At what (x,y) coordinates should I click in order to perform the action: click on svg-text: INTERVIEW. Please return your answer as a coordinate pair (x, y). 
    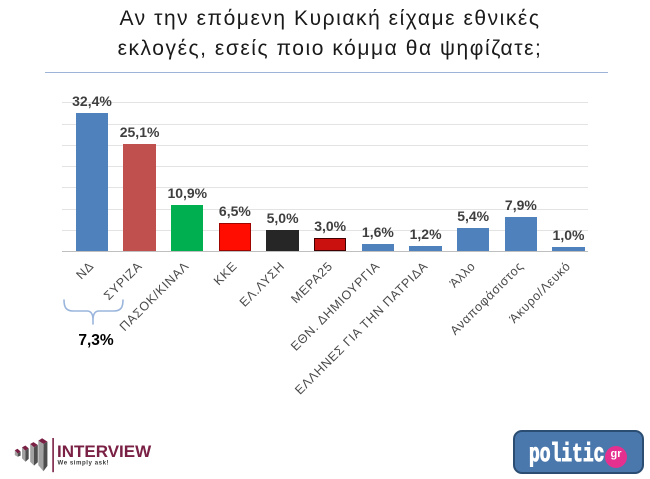
    Looking at the image, I should click on (104, 451).